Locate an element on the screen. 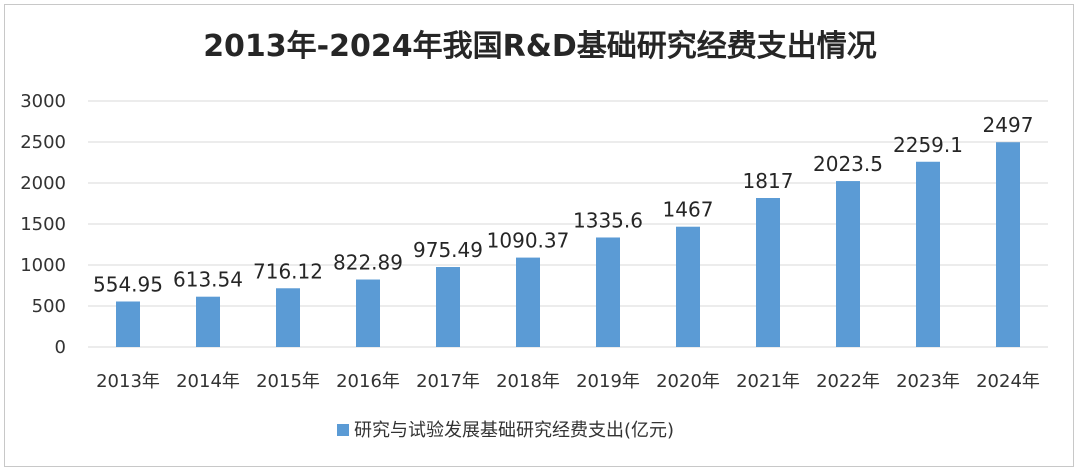 This screenshot has height=473, width=1080. y-tick-label: 3000 is located at coordinates (43, 101).